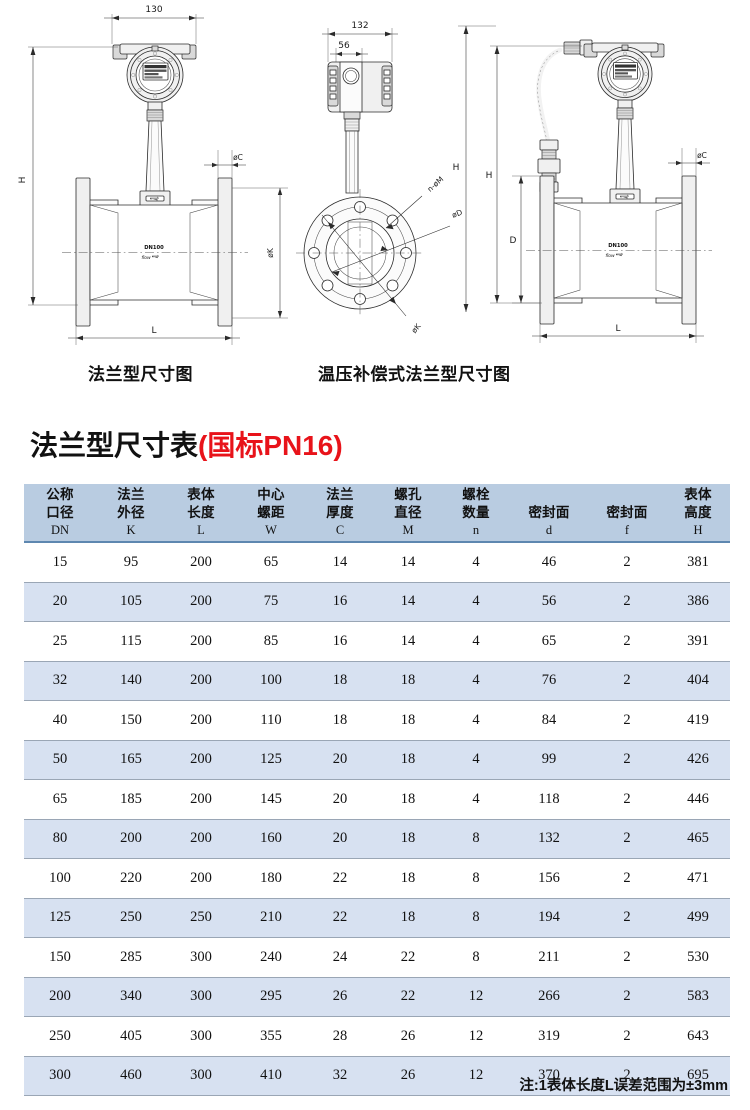 This screenshot has width=750, height=1110. Describe the element at coordinates (131, 1076) in the screenshot. I see `table-cell: 460` at that location.